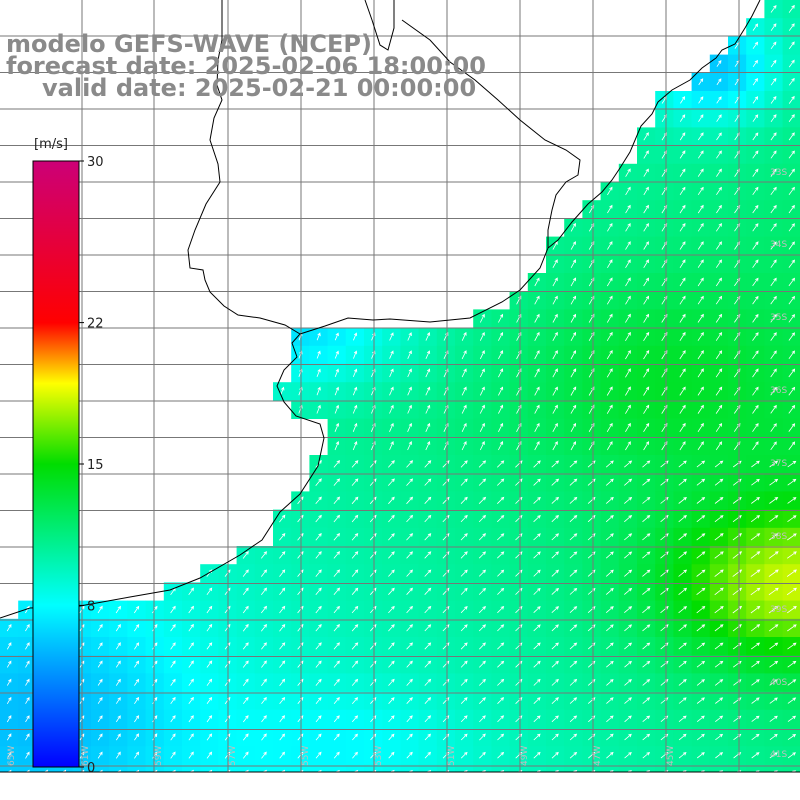 The image size is (800, 800). Describe the element at coordinates (282, 768) in the screenshot. I see `wind-cell` at that location.